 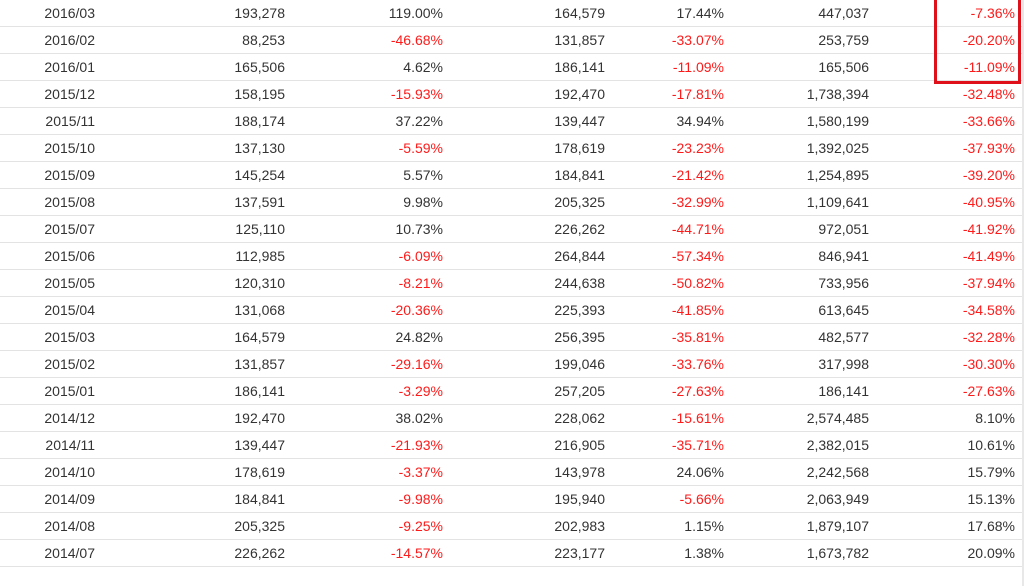 I want to click on value-cell: 88,253, so click(x=263, y=40).